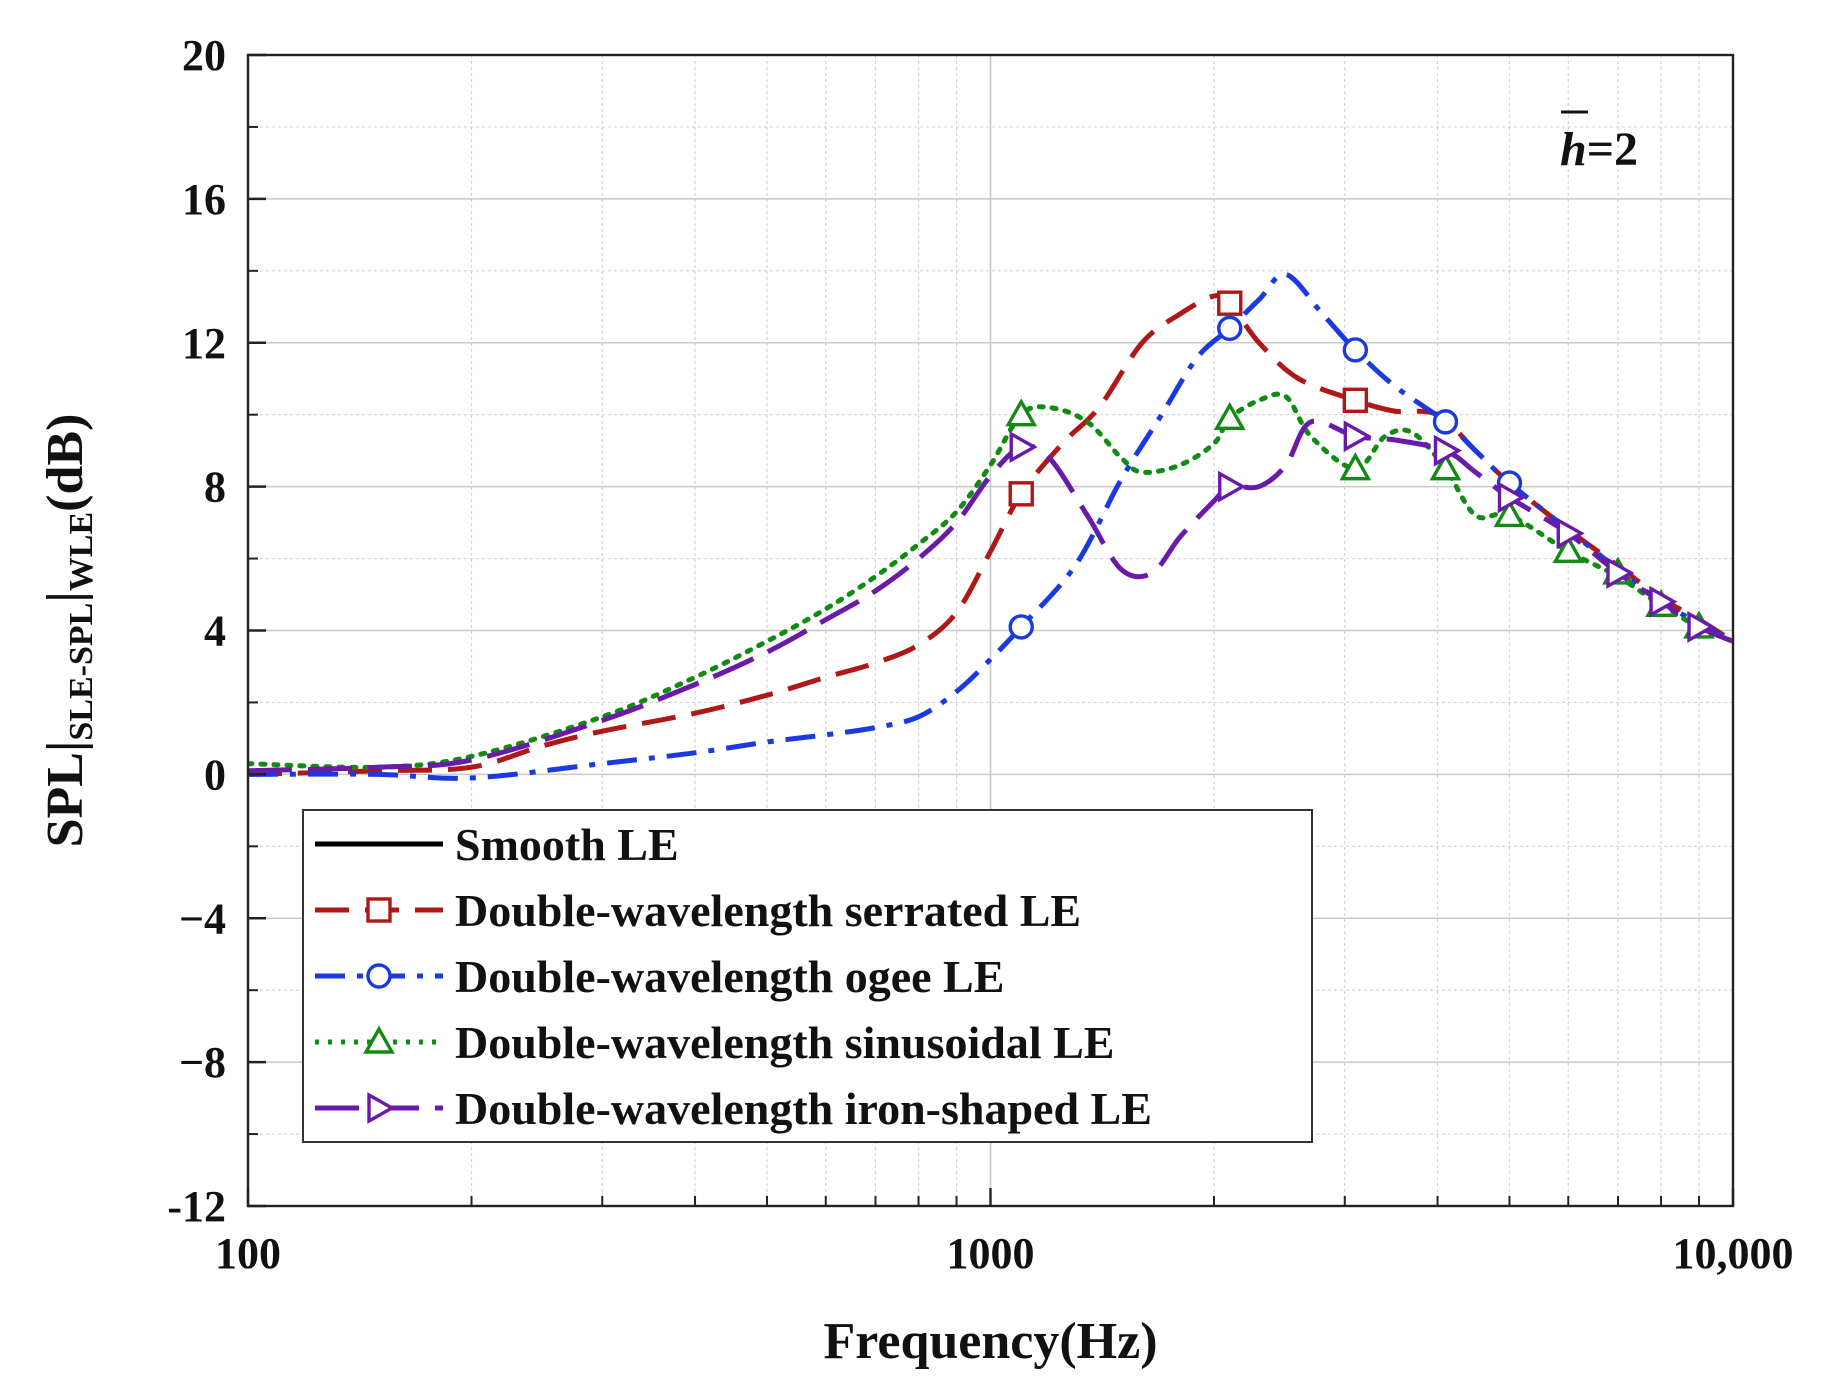  Describe the element at coordinates (204, 55) in the screenshot. I see `y-tick-label: 20` at that location.